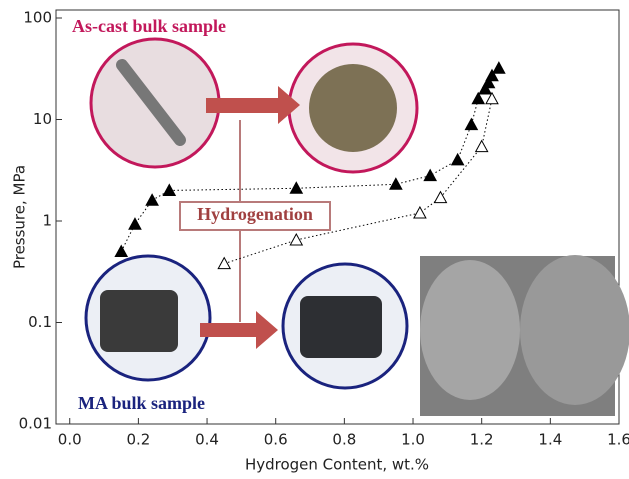 This screenshot has height=479, width=629. Describe the element at coordinates (20, 217) in the screenshot. I see `y-axis-label: Pressure, MPa` at that location.